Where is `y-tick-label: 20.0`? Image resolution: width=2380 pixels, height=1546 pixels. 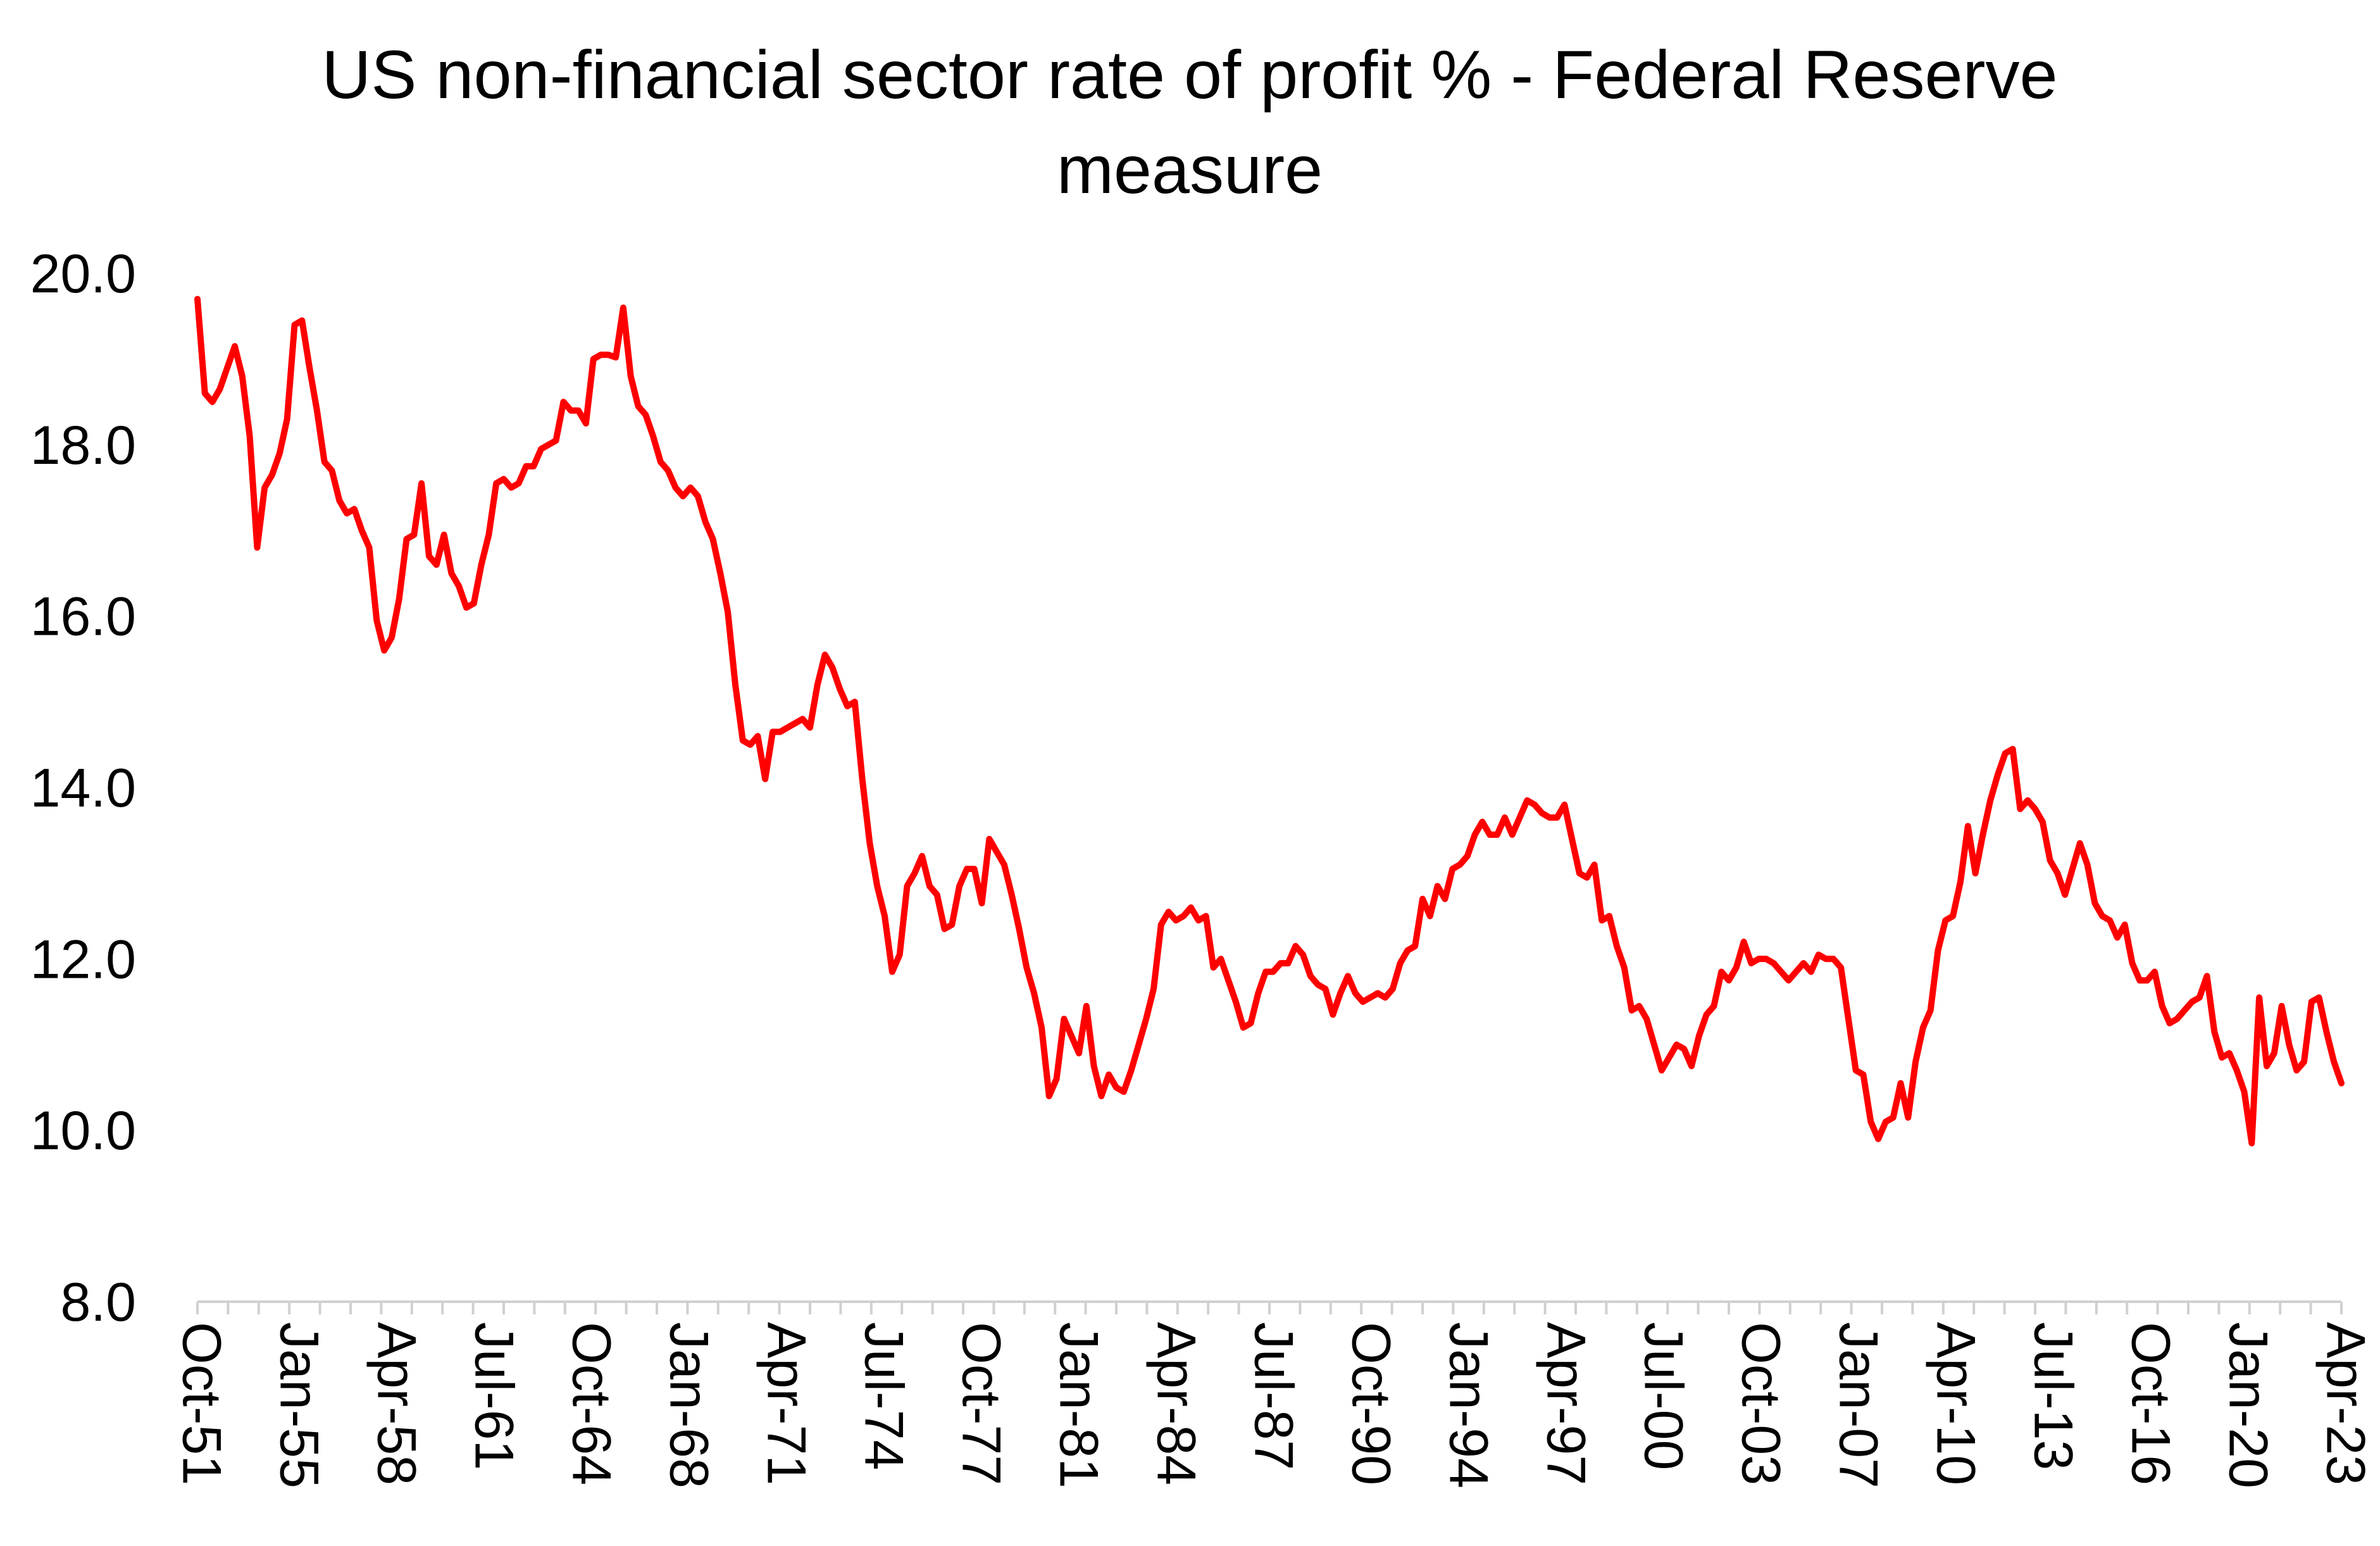 y-tick-label: 20.0 is located at coordinates (83, 274).